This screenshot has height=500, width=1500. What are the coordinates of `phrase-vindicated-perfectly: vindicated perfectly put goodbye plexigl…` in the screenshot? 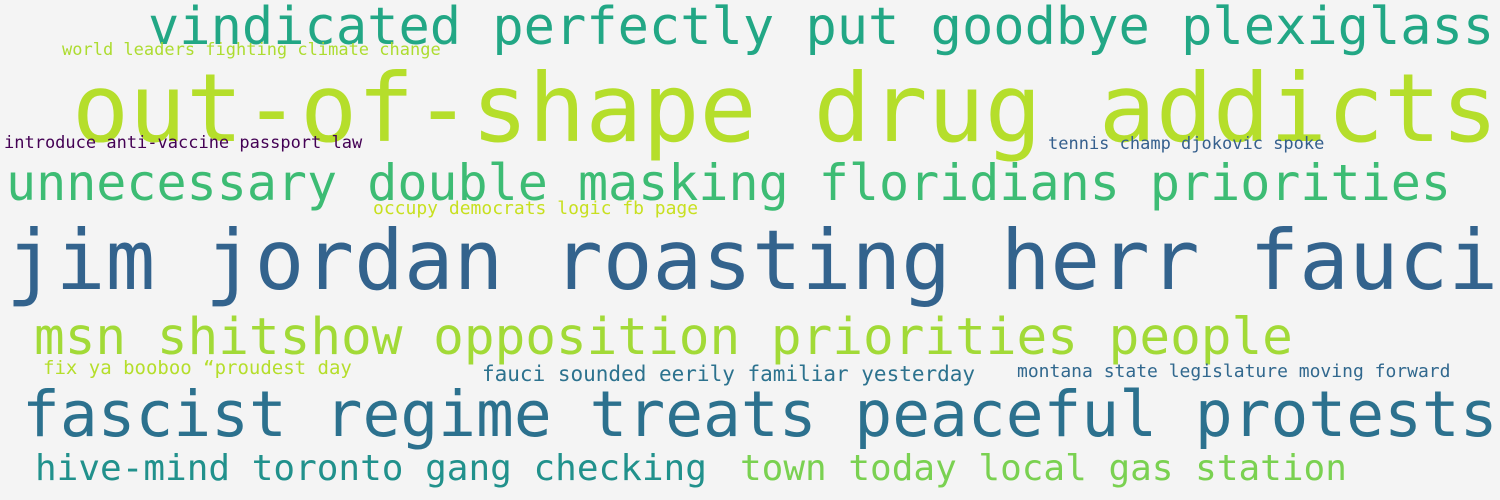 It's located at (821, 28).